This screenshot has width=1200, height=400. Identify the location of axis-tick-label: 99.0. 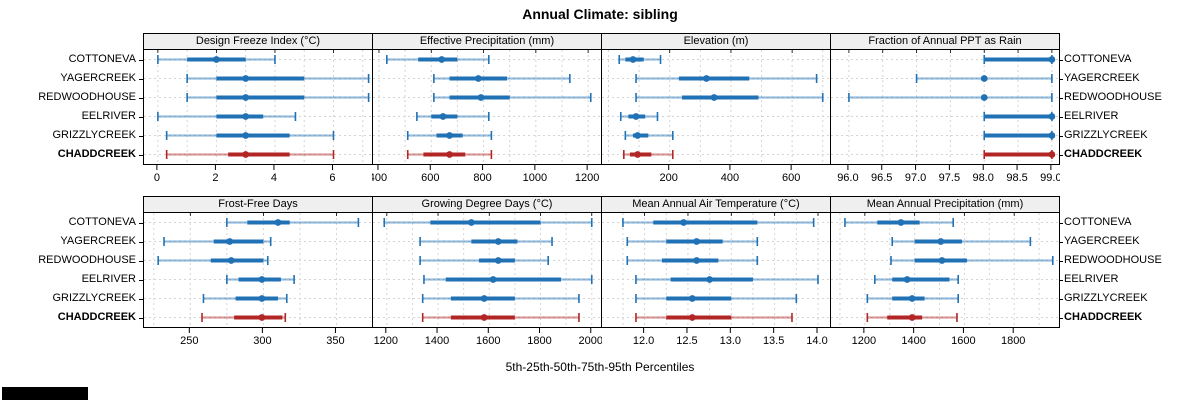
(1050, 178).